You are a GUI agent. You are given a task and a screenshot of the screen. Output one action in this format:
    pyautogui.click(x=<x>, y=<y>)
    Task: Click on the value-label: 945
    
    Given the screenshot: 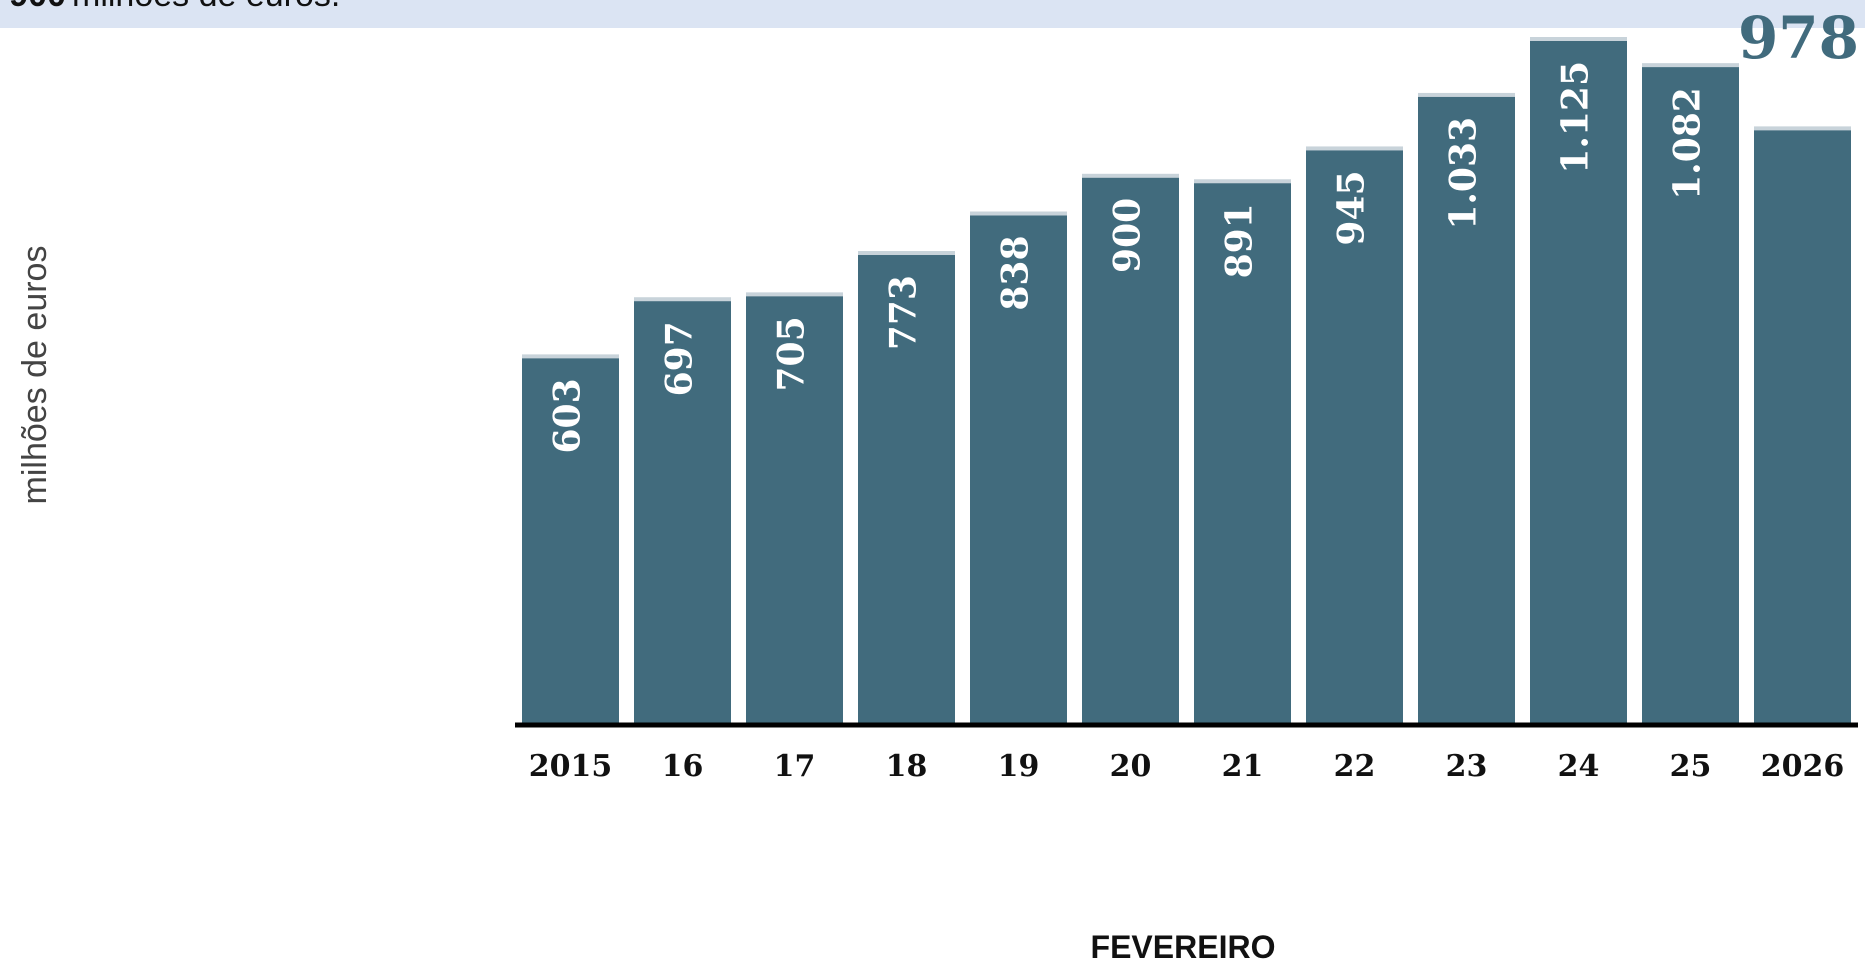 What is the action you would take?
    pyautogui.click(x=1352, y=207)
    